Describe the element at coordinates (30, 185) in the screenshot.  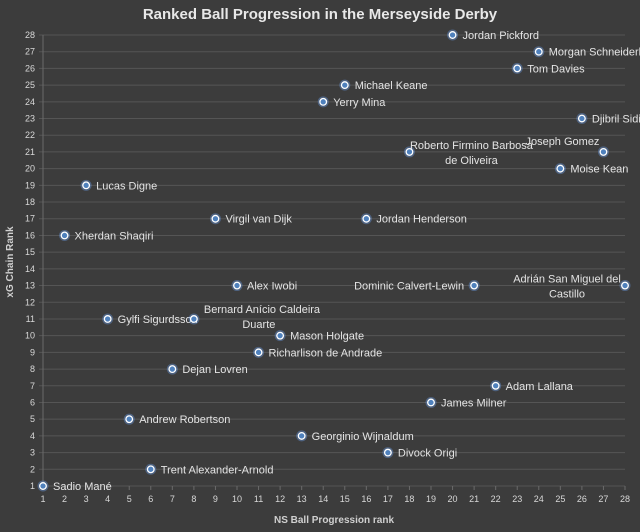
I see `y-tick-label: 19` at that location.